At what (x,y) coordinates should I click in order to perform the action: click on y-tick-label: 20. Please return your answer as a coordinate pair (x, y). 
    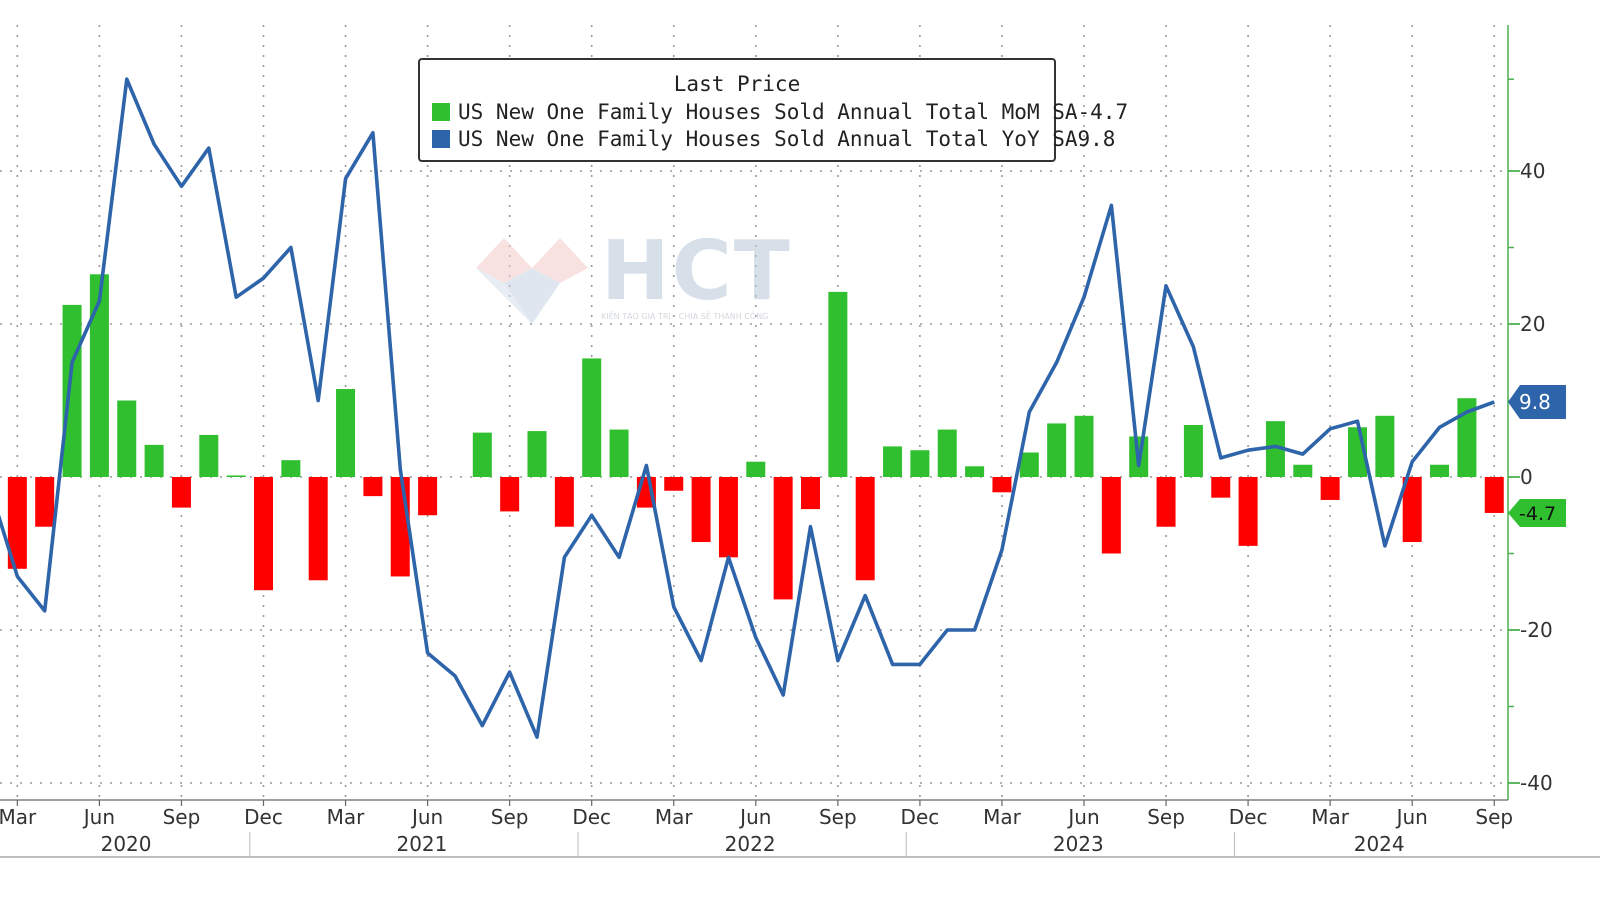
    Looking at the image, I should click on (1532, 324).